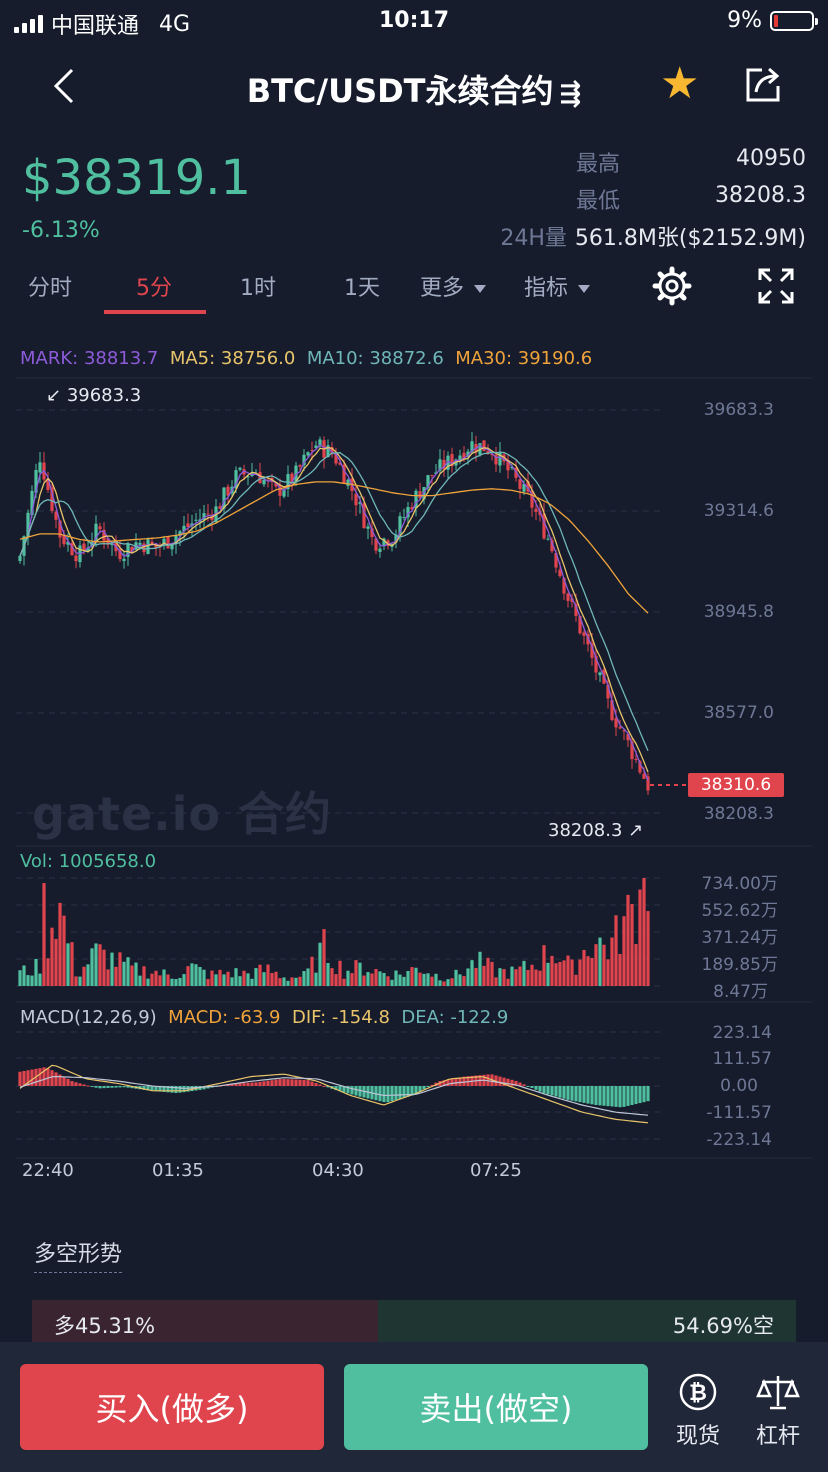 This screenshot has width=828, height=1472. Describe the element at coordinates (334, 932) in the screenshot. I see `volume-bars` at that location.